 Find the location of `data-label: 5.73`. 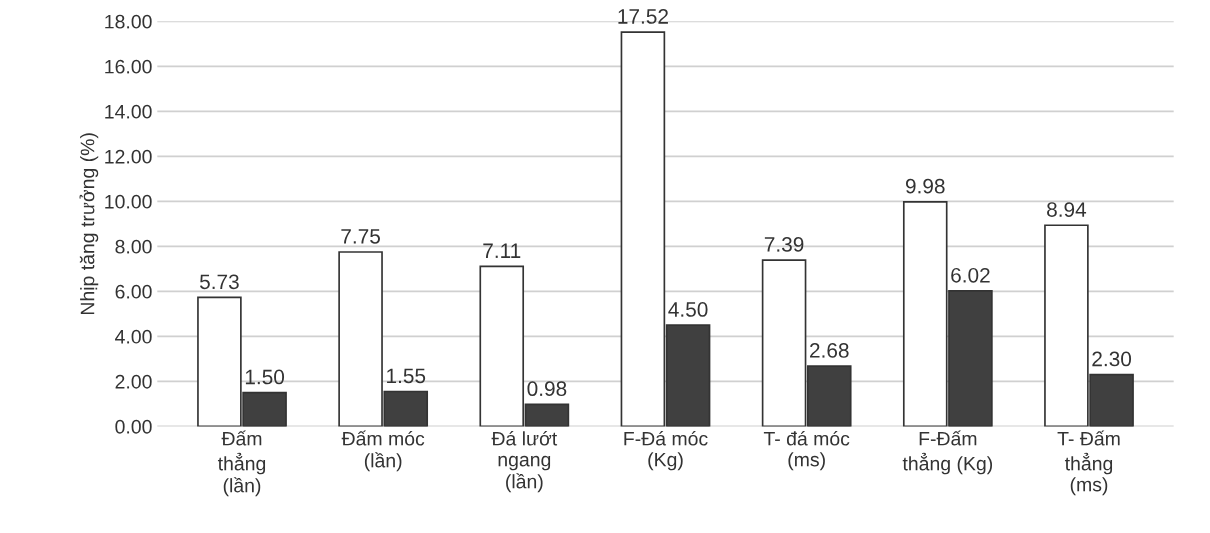

data-label: 5.73 is located at coordinates (219, 282).